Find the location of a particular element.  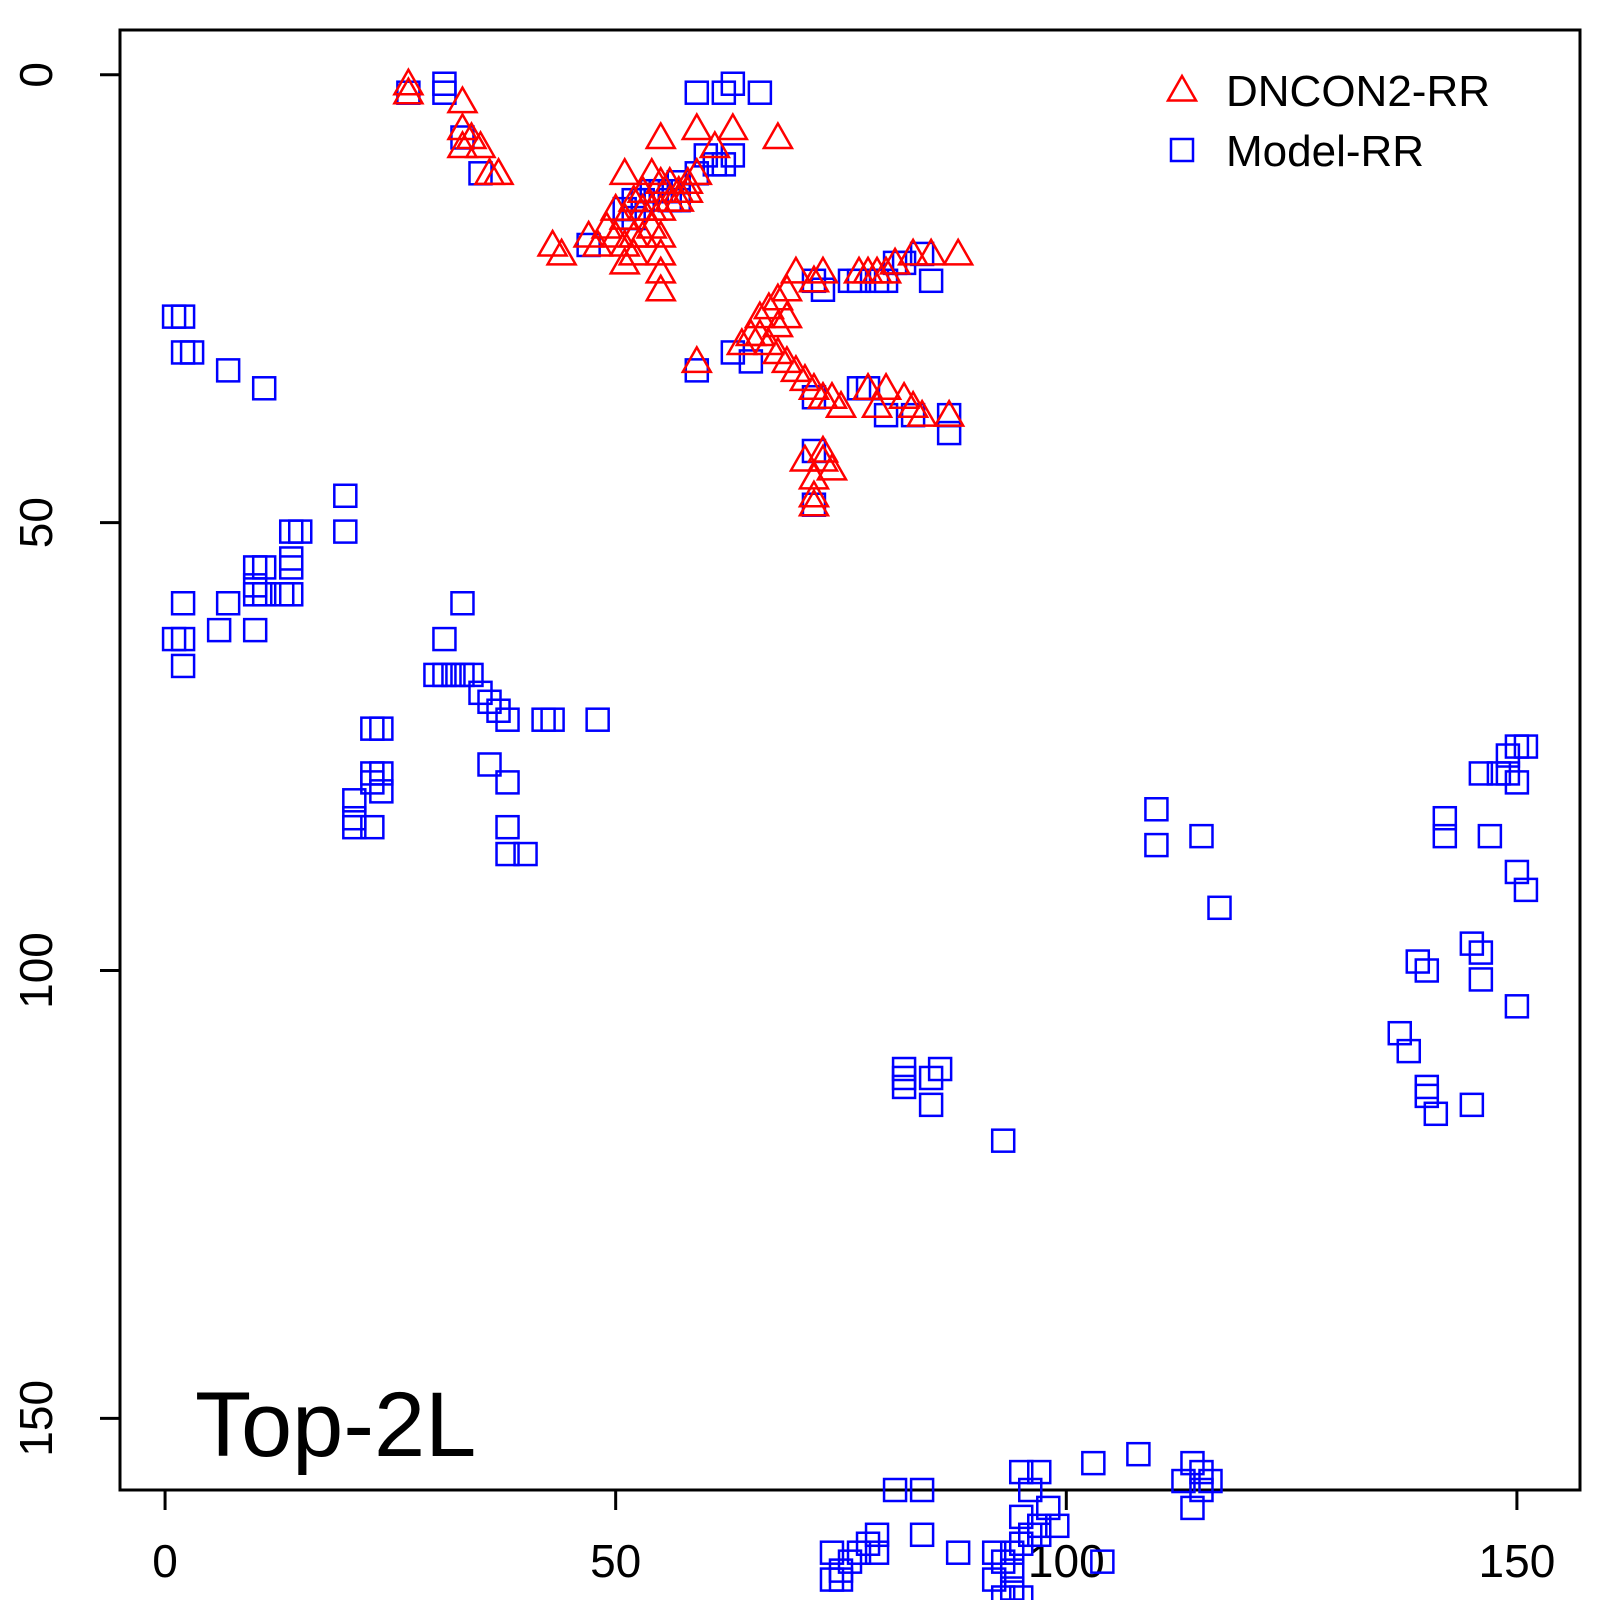

y-axis: 0 50 100 150 is located at coordinates (65, 759).